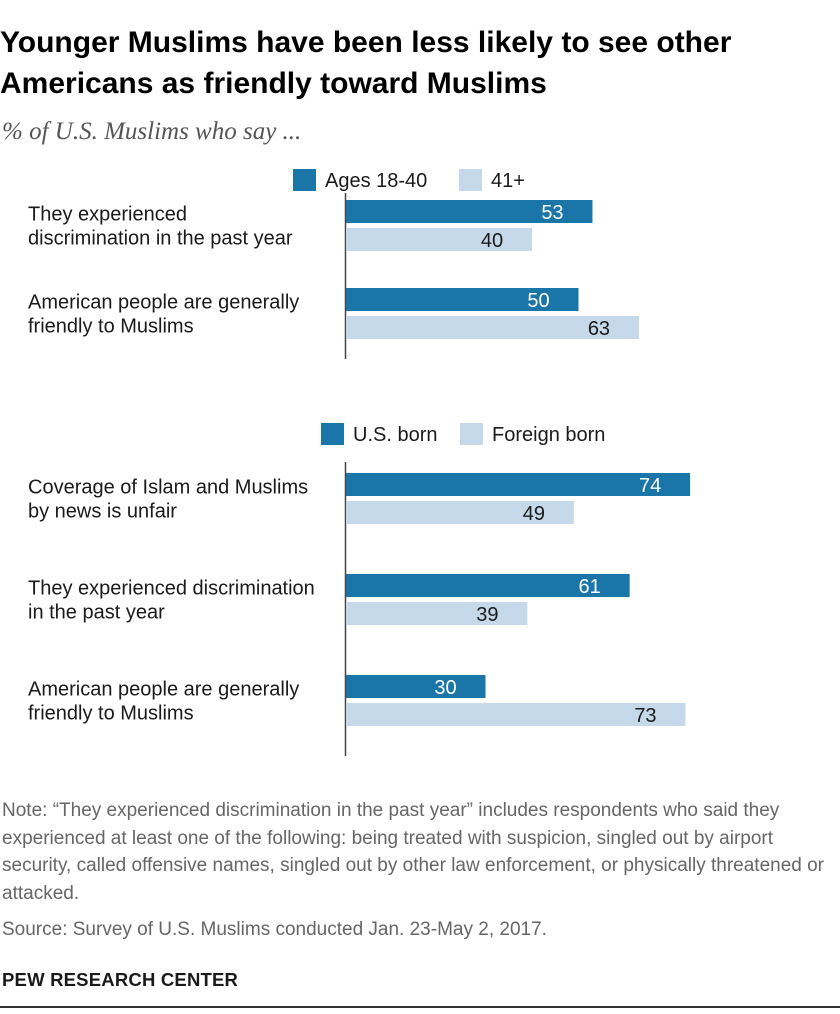  What do you see at coordinates (395, 435) in the screenshot?
I see `legend-label: U.S. born` at bounding box center [395, 435].